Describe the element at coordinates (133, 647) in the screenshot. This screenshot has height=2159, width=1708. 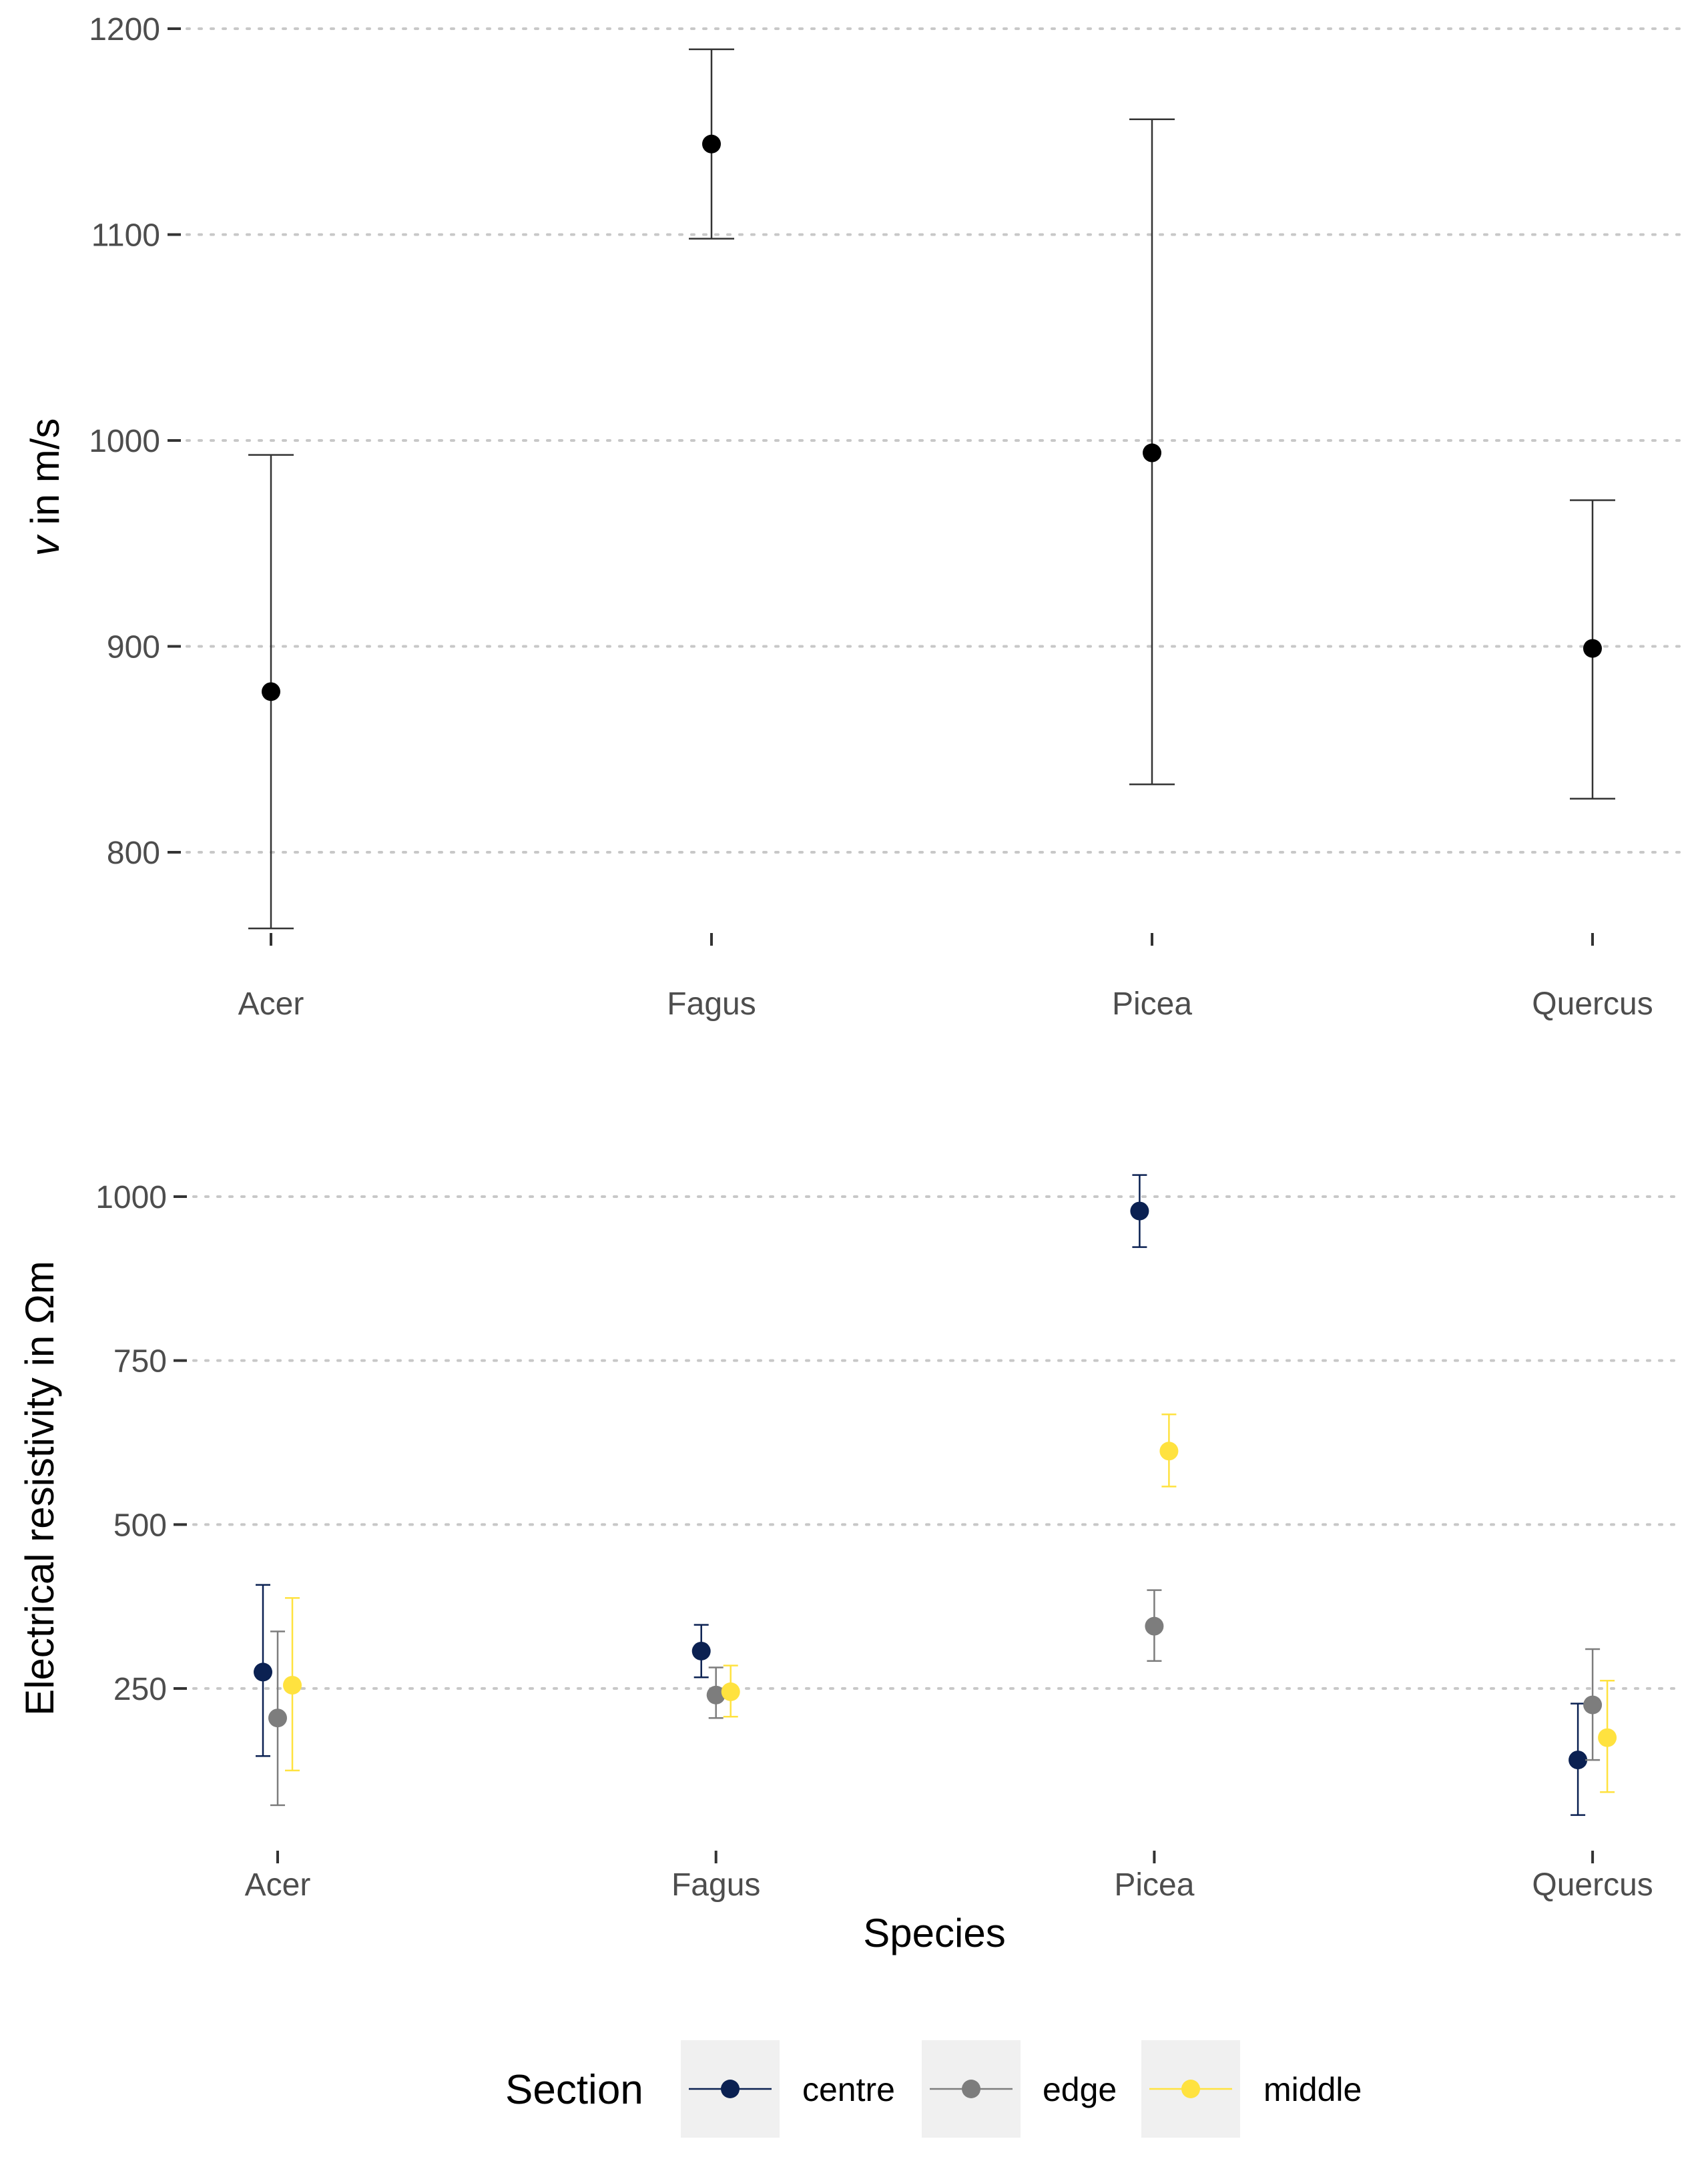
I see `y-tick-label: 900` at that location.